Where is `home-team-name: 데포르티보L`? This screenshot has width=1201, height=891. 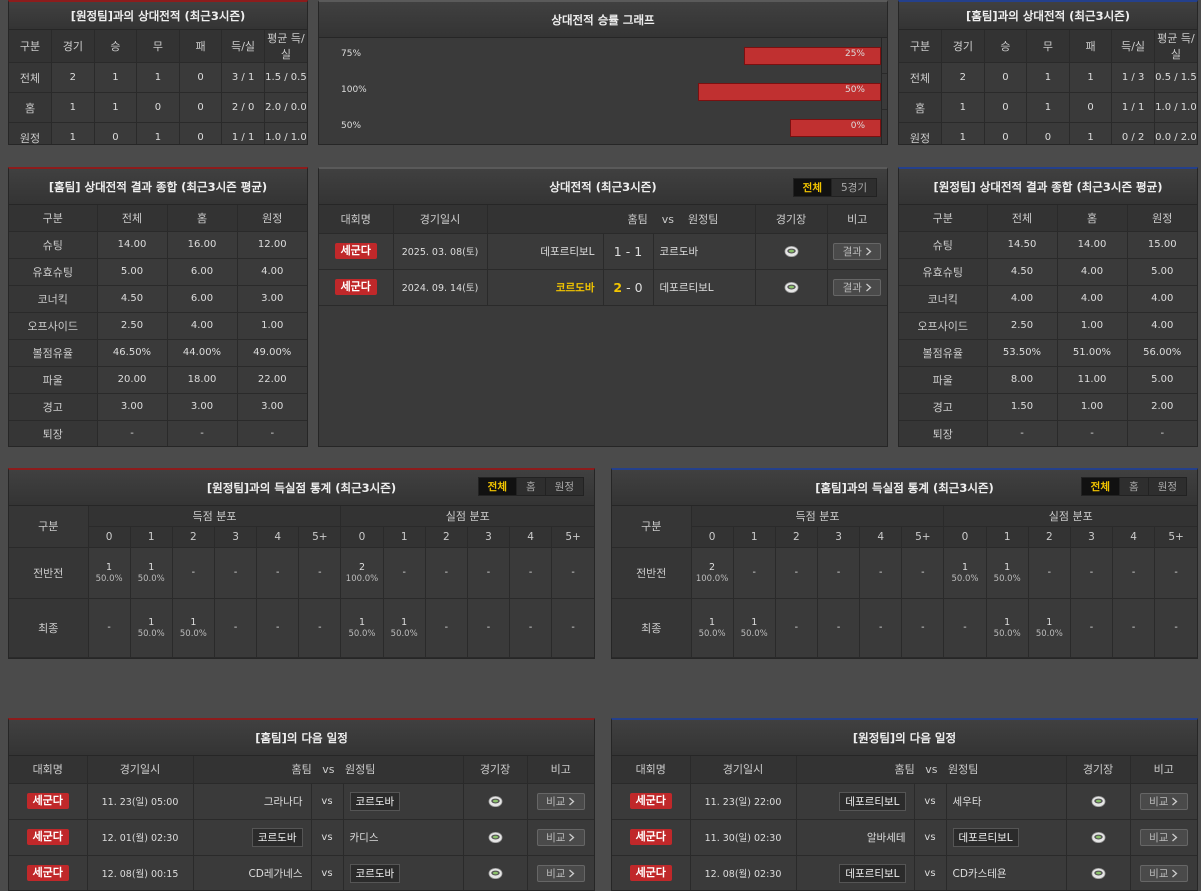
home-team-name: 데포르티보L is located at coordinates (872, 873).